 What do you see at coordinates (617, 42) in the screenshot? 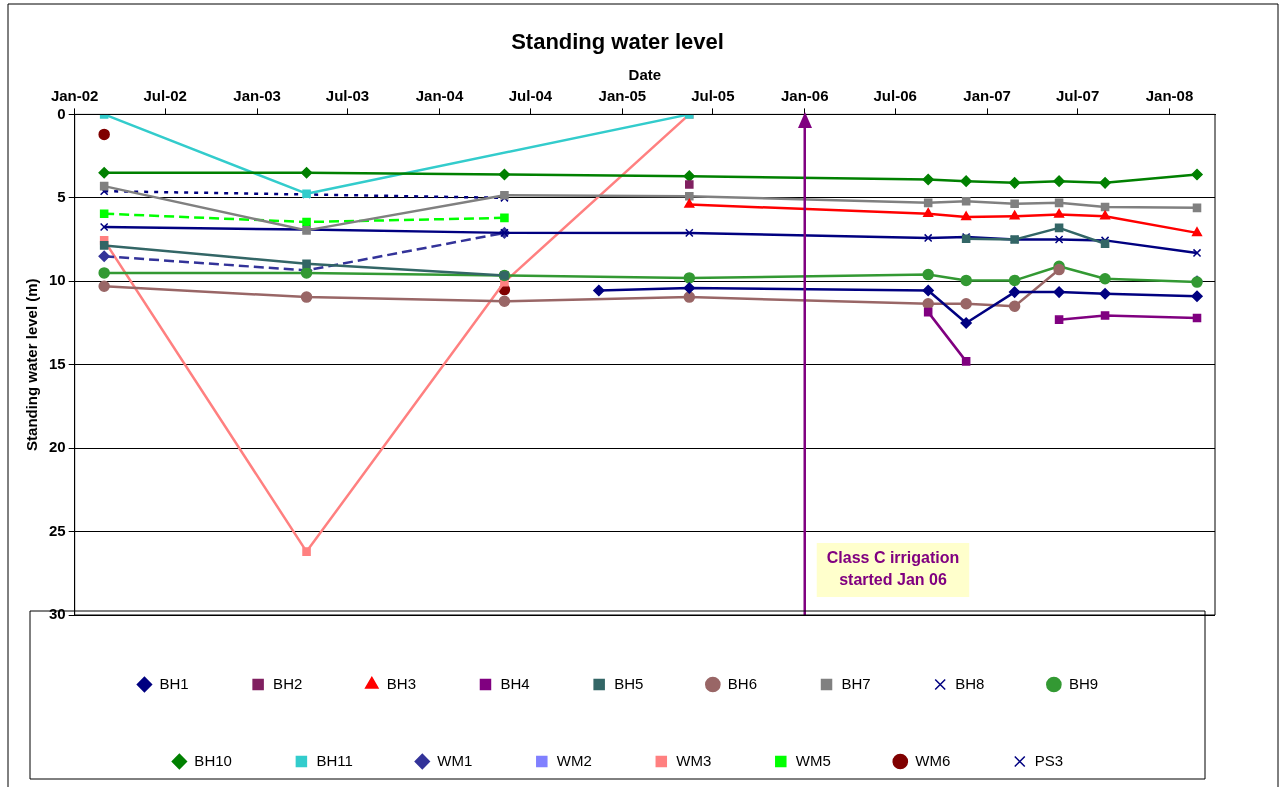
I see `chart-title: Standing water level` at bounding box center [617, 42].